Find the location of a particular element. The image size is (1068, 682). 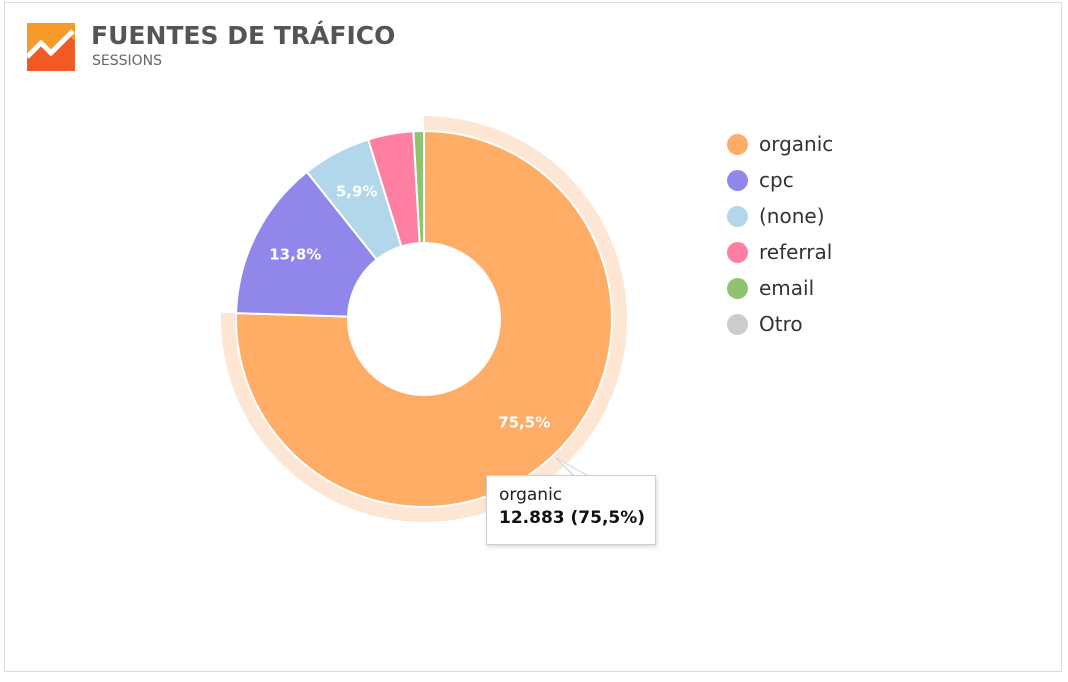

tooltip-series-name: organic is located at coordinates (531, 495).